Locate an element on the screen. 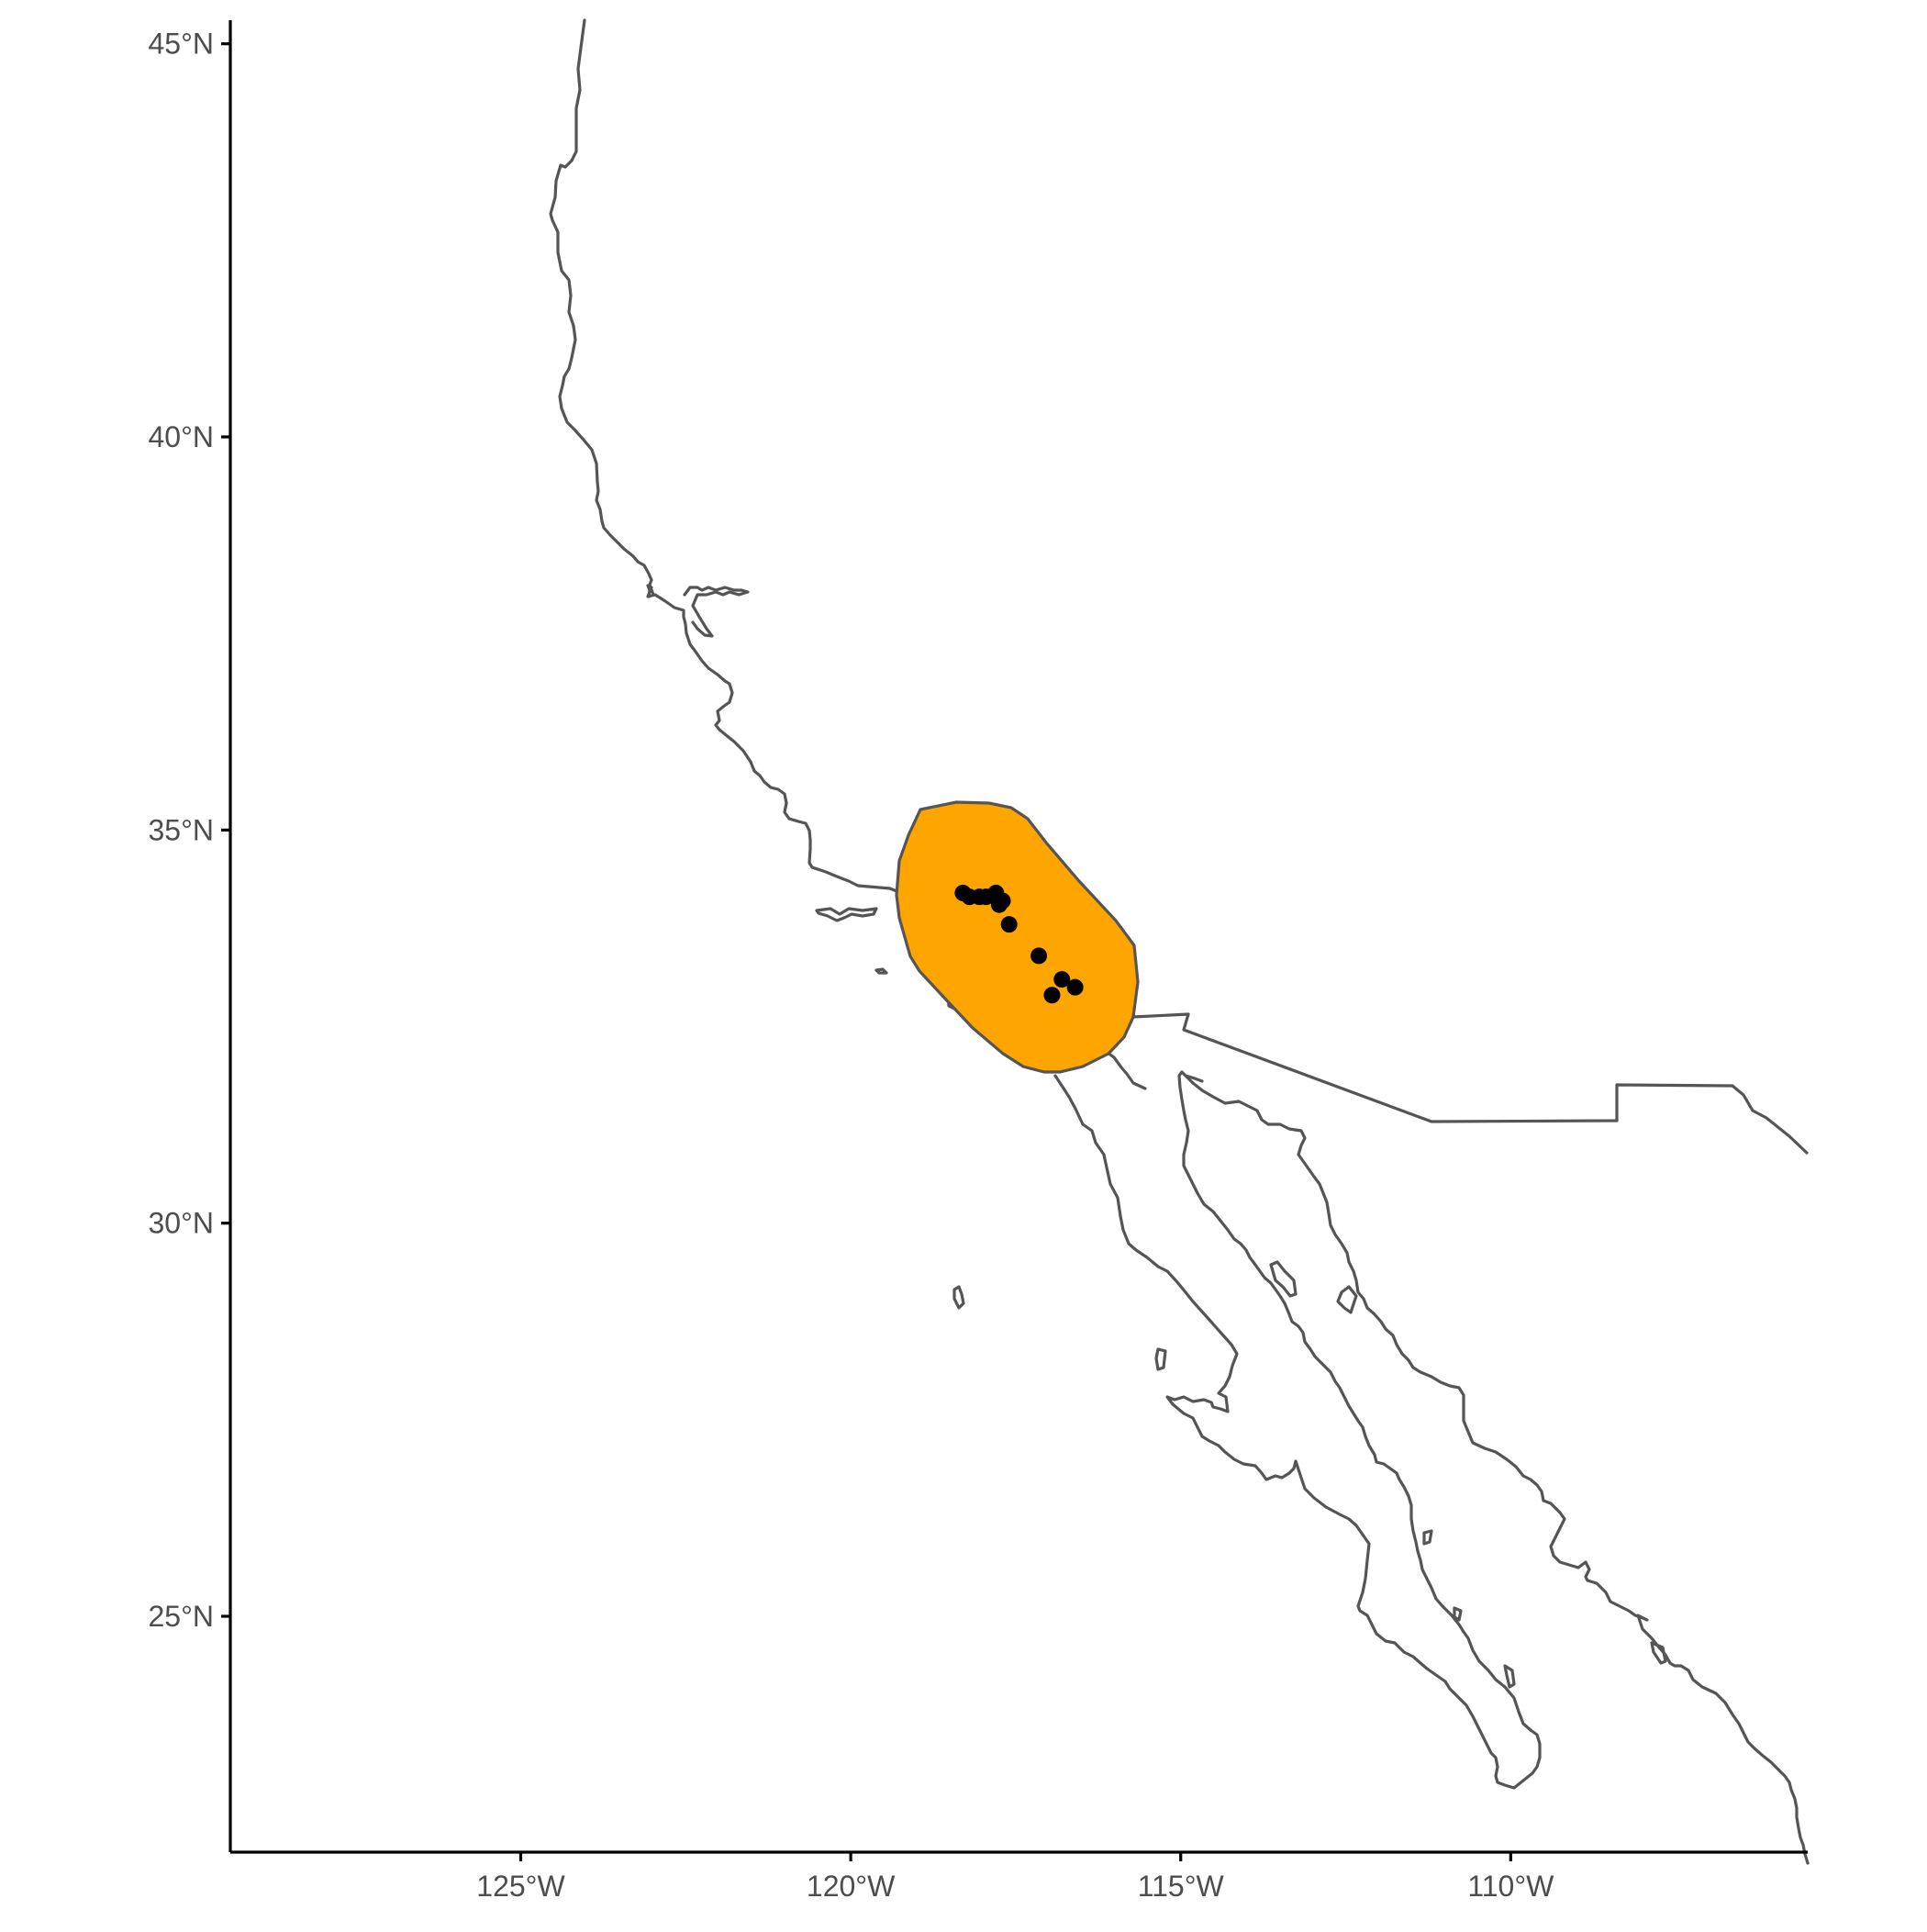 This screenshot has width=1927, height=1932. san-francisco-bay is located at coordinates (716, 612).